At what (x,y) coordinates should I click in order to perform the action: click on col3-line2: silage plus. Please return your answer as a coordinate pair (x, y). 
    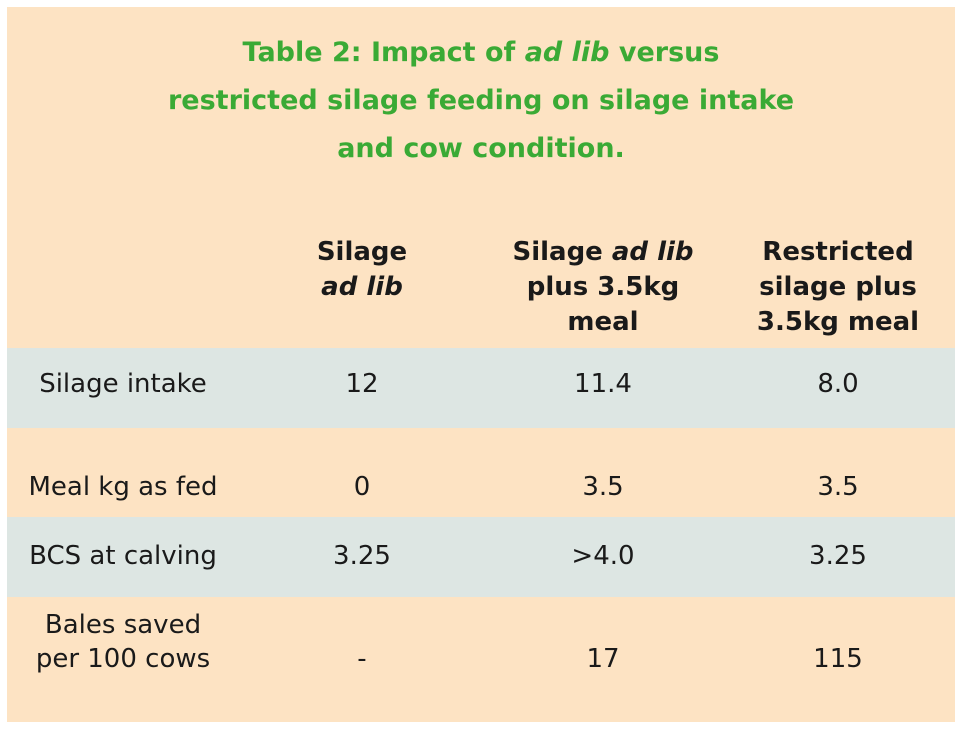
    Looking at the image, I should click on (838, 287).